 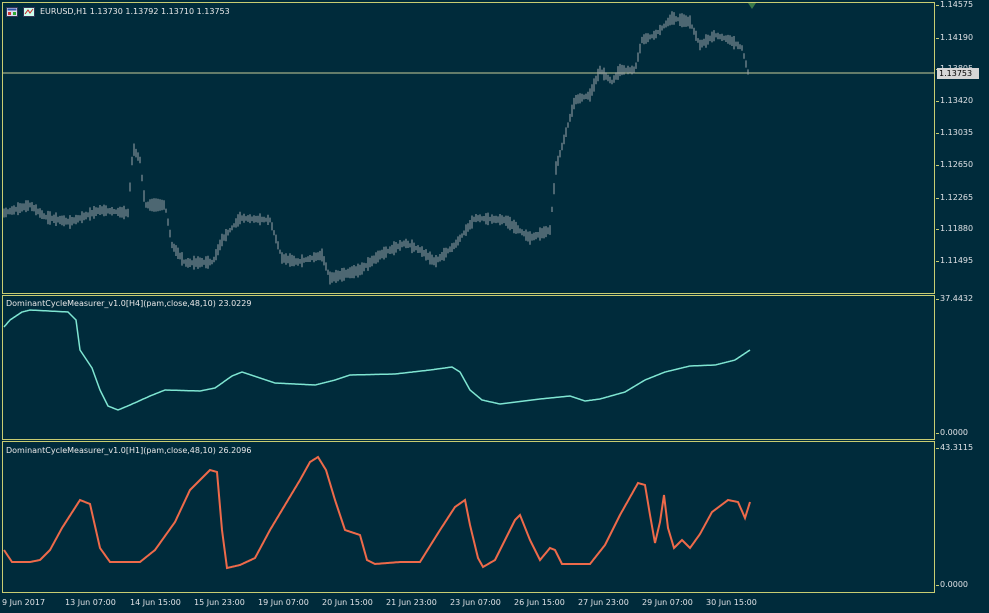 I want to click on price-tick: 1.12650, so click(x=954, y=164).